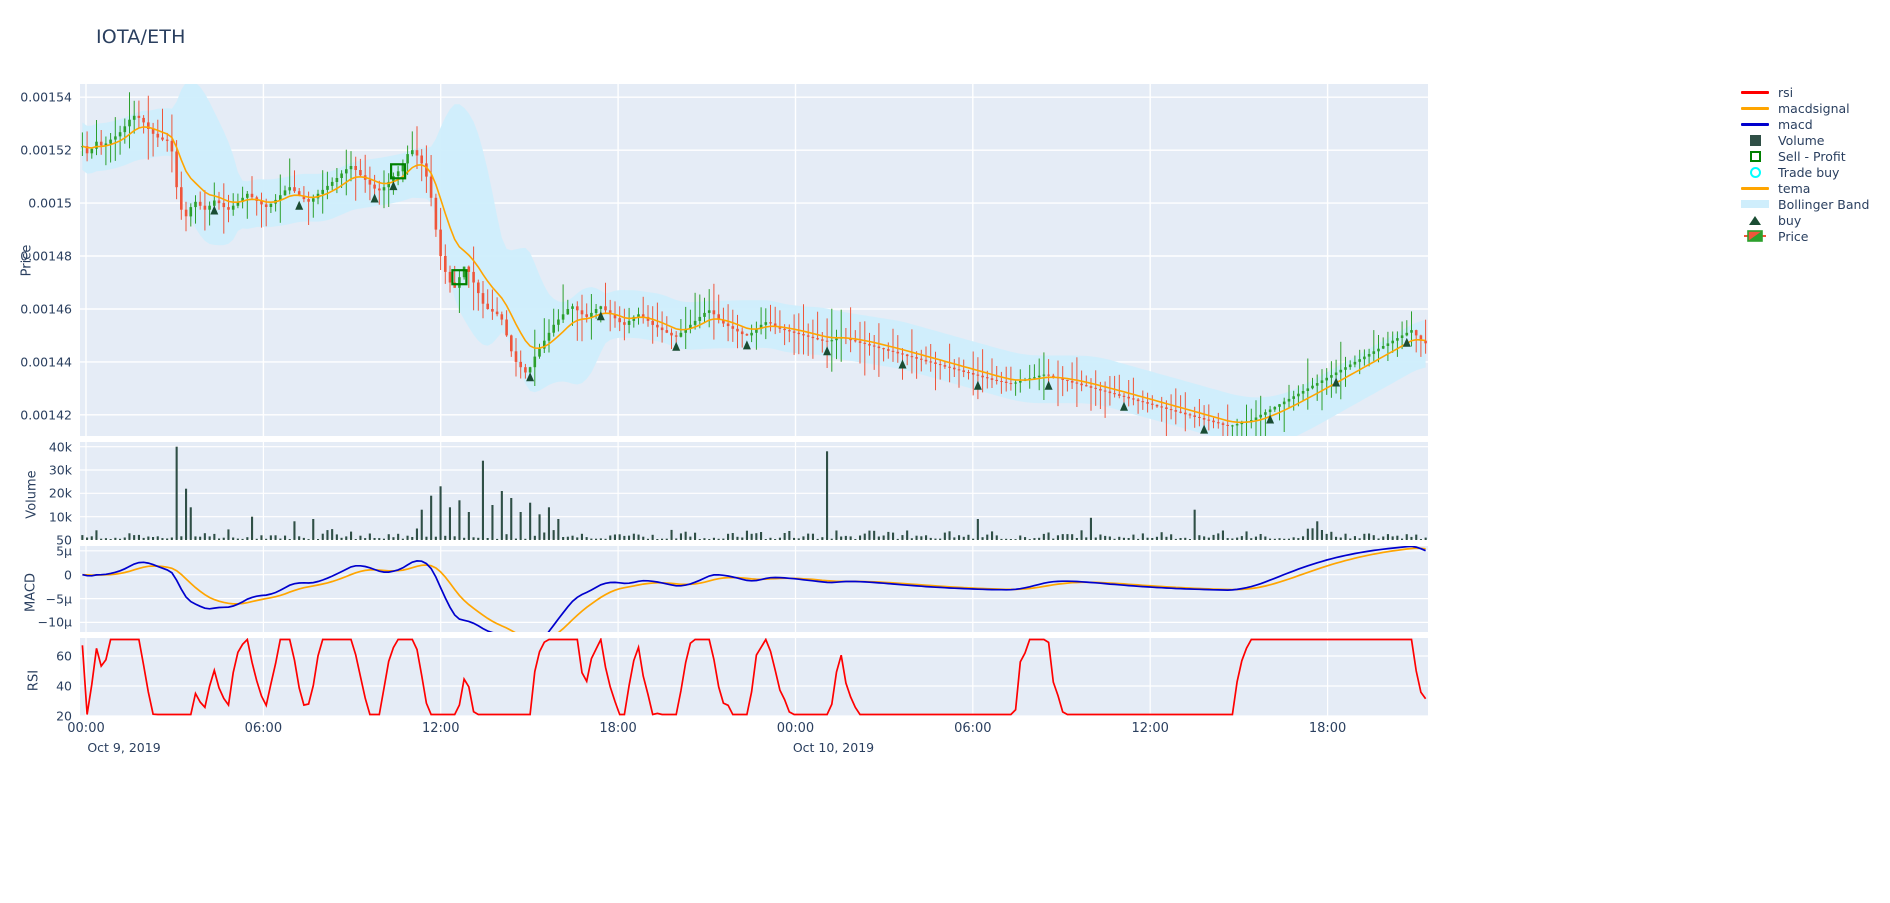 Image resolution: width=1890 pixels, height=903 pixels. Describe the element at coordinates (1824, 204) in the screenshot. I see `legend-label: Bollinger Band` at that location.